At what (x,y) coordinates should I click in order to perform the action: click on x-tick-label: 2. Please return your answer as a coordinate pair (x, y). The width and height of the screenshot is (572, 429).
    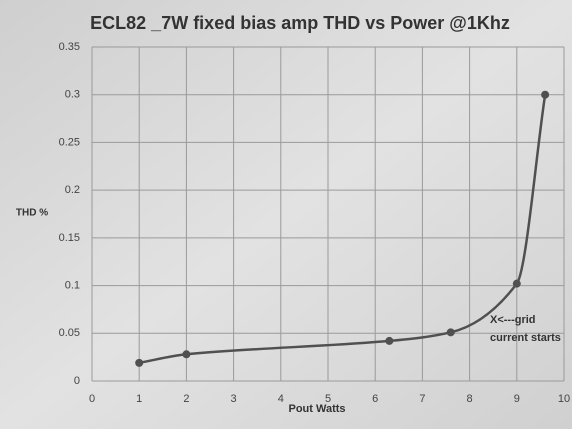
    Looking at the image, I should click on (186, 399).